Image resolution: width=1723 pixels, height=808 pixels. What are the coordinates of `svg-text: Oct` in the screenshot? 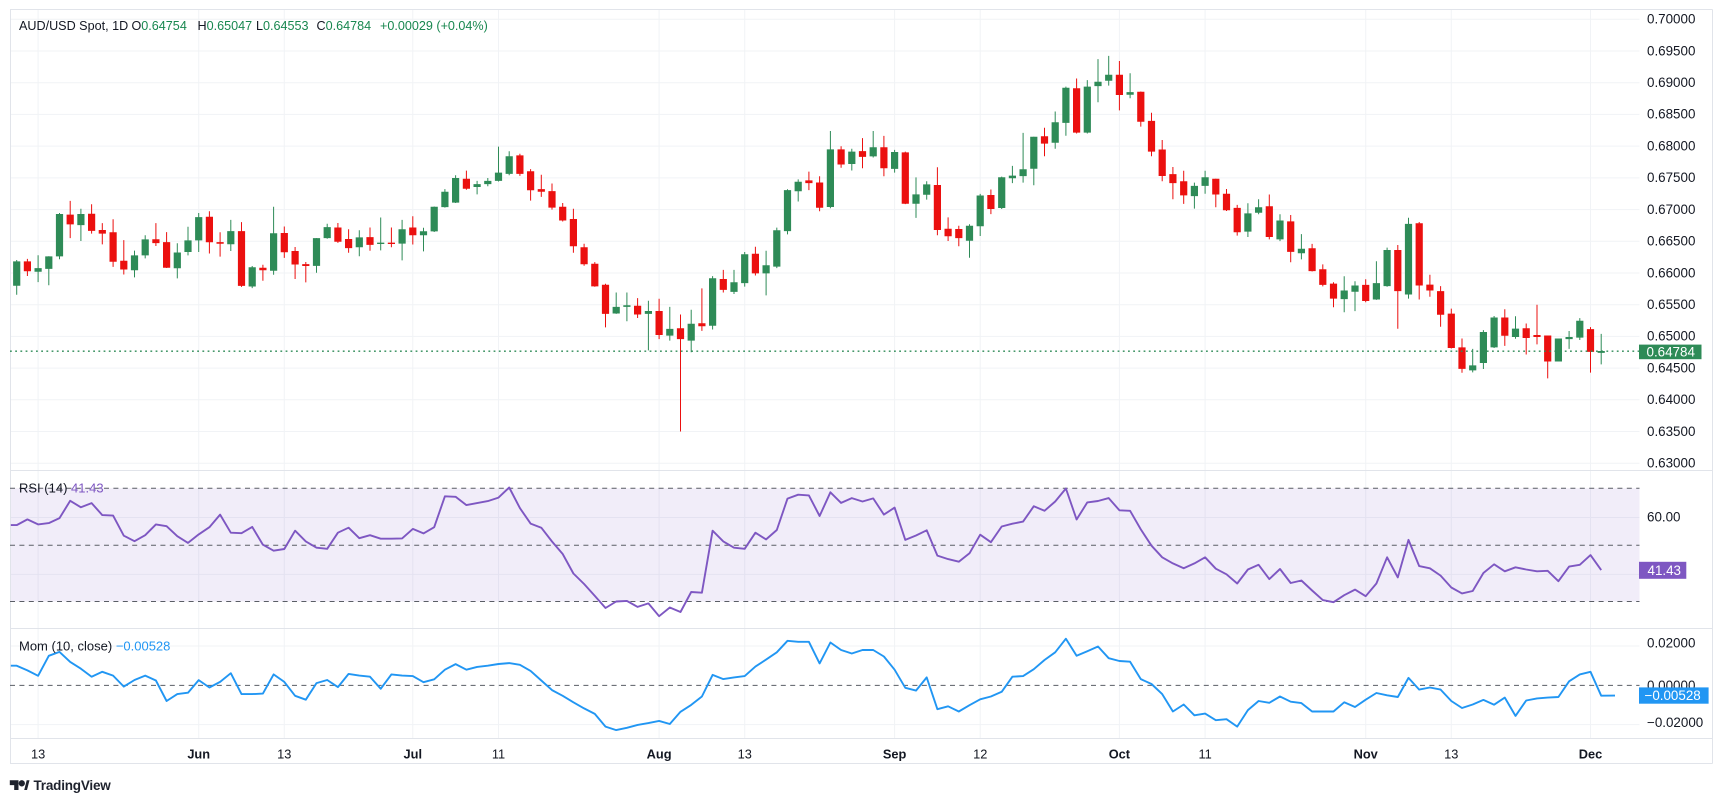 It's located at (1120, 754).